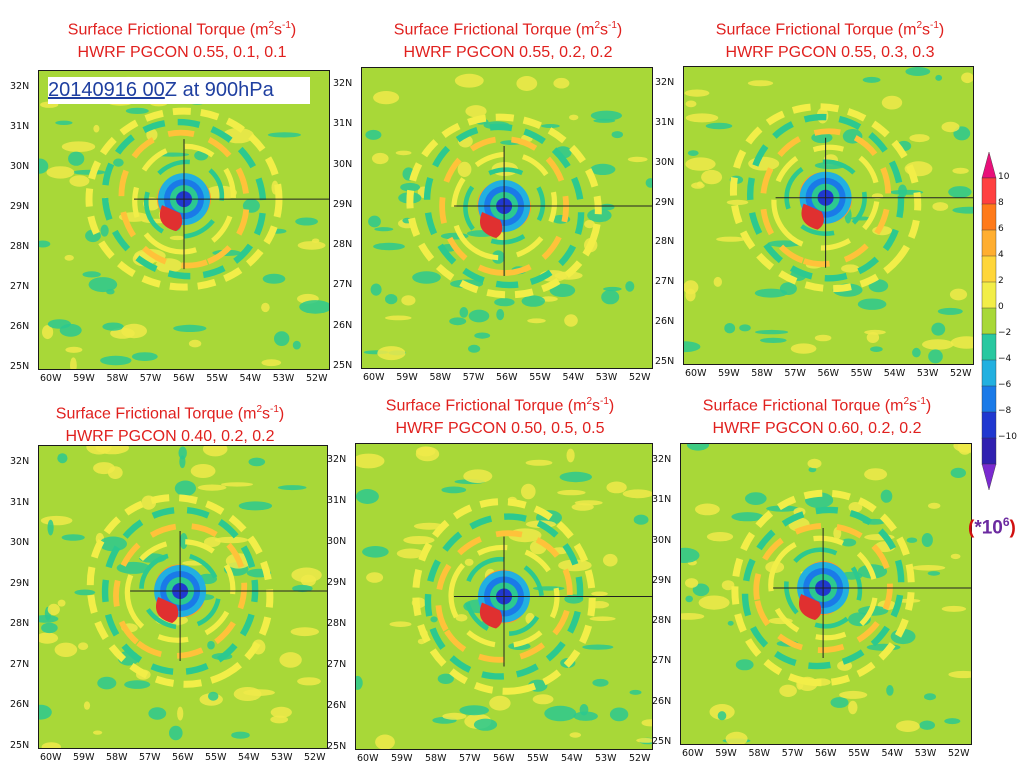  I want to click on colorbar-label: 6, so click(1001, 229).